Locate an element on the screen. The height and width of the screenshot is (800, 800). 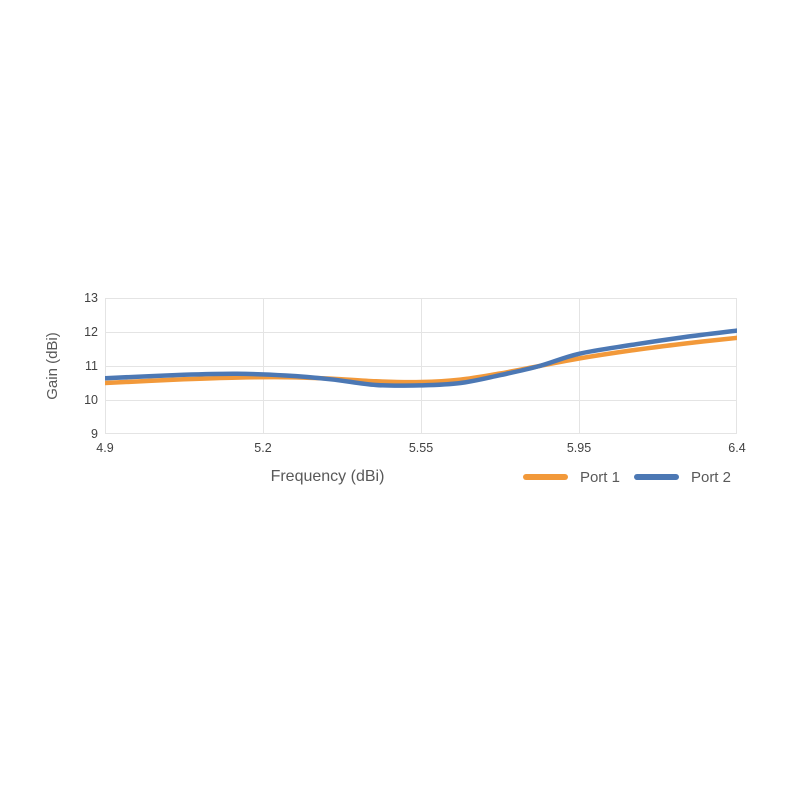
frequency-axis-tick-5.95: 5.95 is located at coordinates (579, 448).